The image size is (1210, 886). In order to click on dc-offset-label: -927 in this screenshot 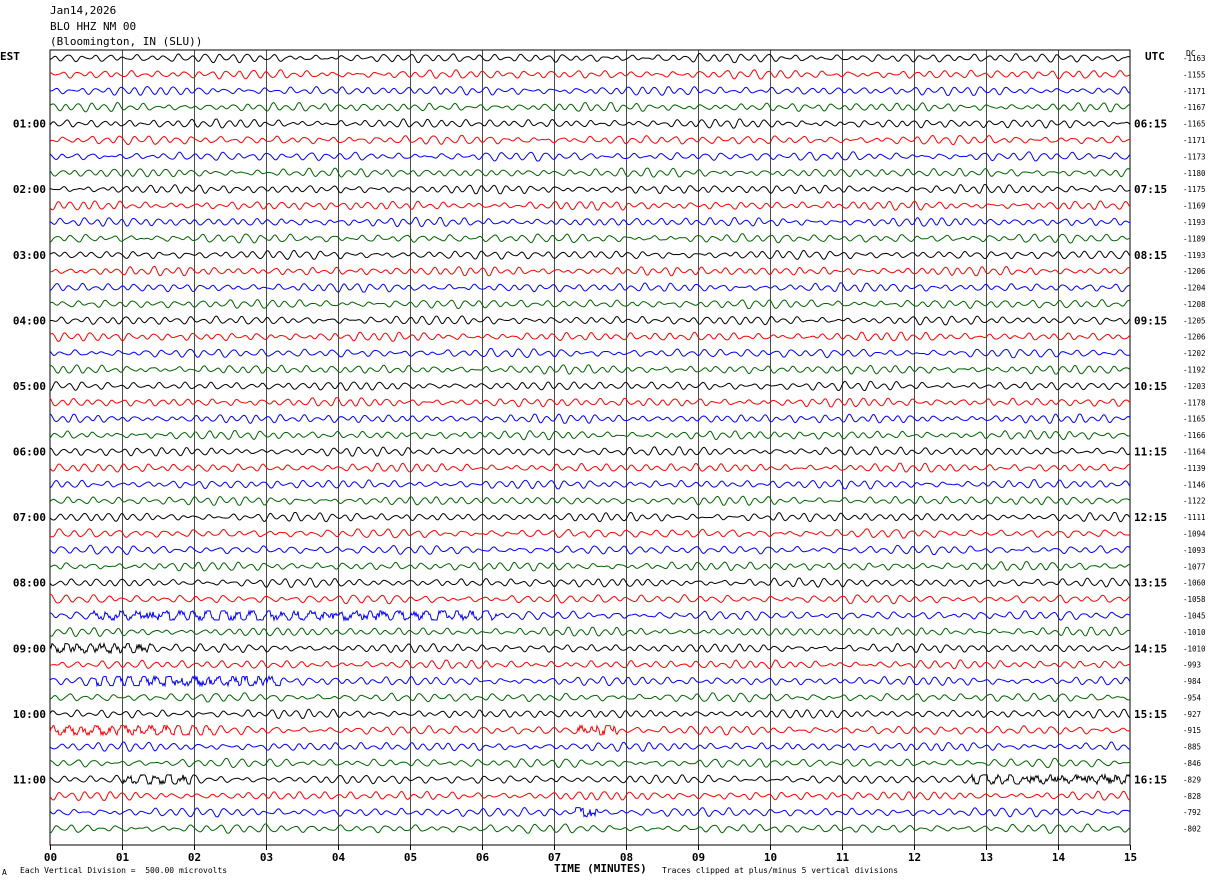, I will do `click(1192, 714)`.